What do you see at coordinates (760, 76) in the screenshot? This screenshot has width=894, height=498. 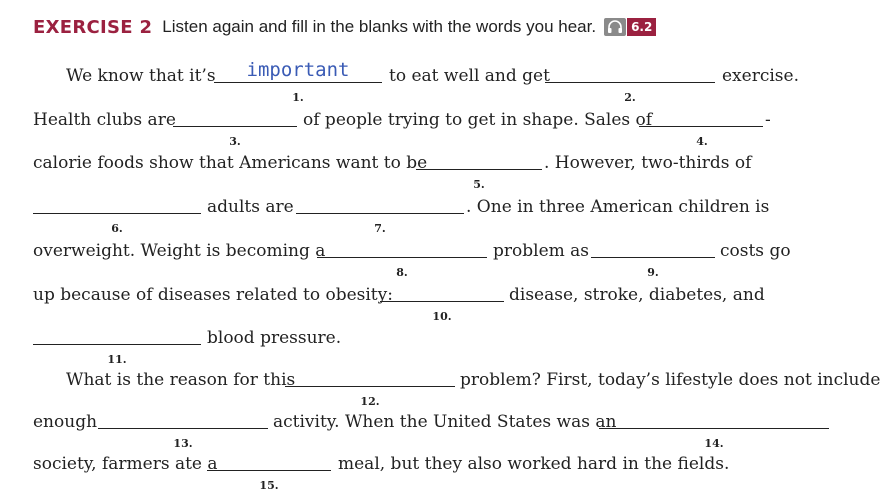 I see `passage-text: exercise.` at bounding box center [760, 76].